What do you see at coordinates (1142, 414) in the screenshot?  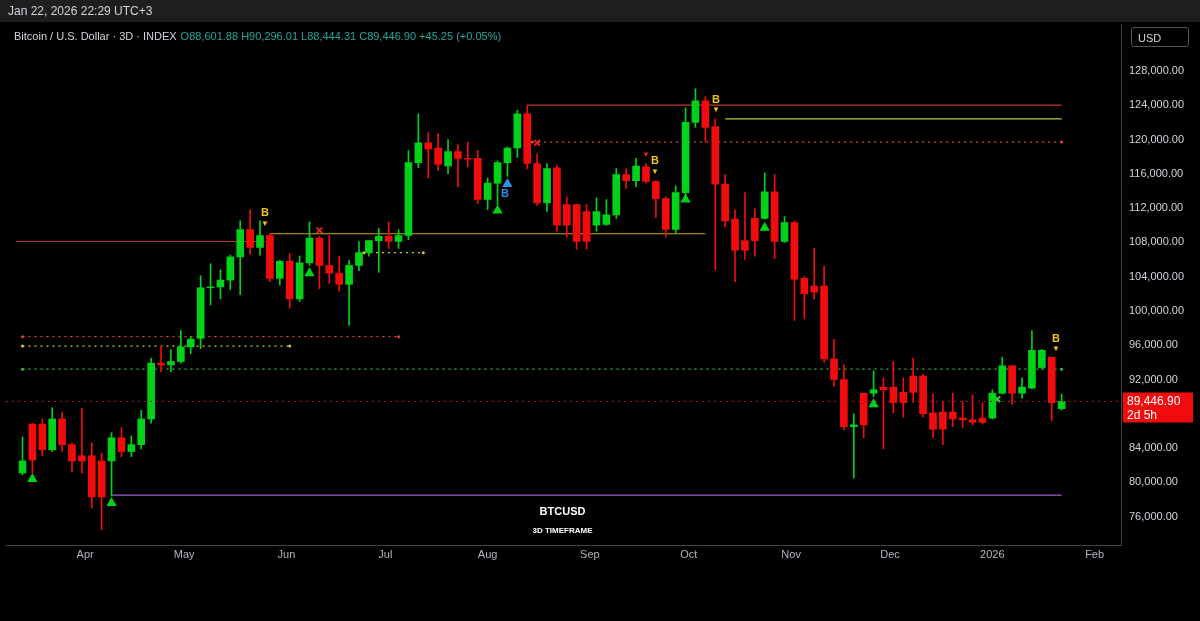 I see `text: 2d 5h` at bounding box center [1142, 414].